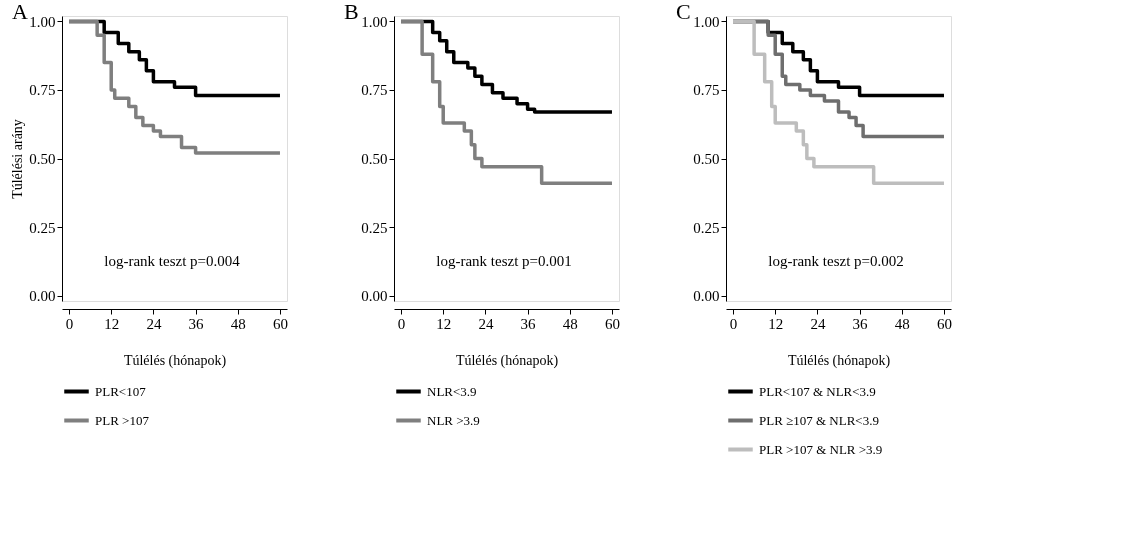 This screenshot has width=1148, height=535. What do you see at coordinates (351, 12) in the screenshot?
I see `chart-title: B` at bounding box center [351, 12].